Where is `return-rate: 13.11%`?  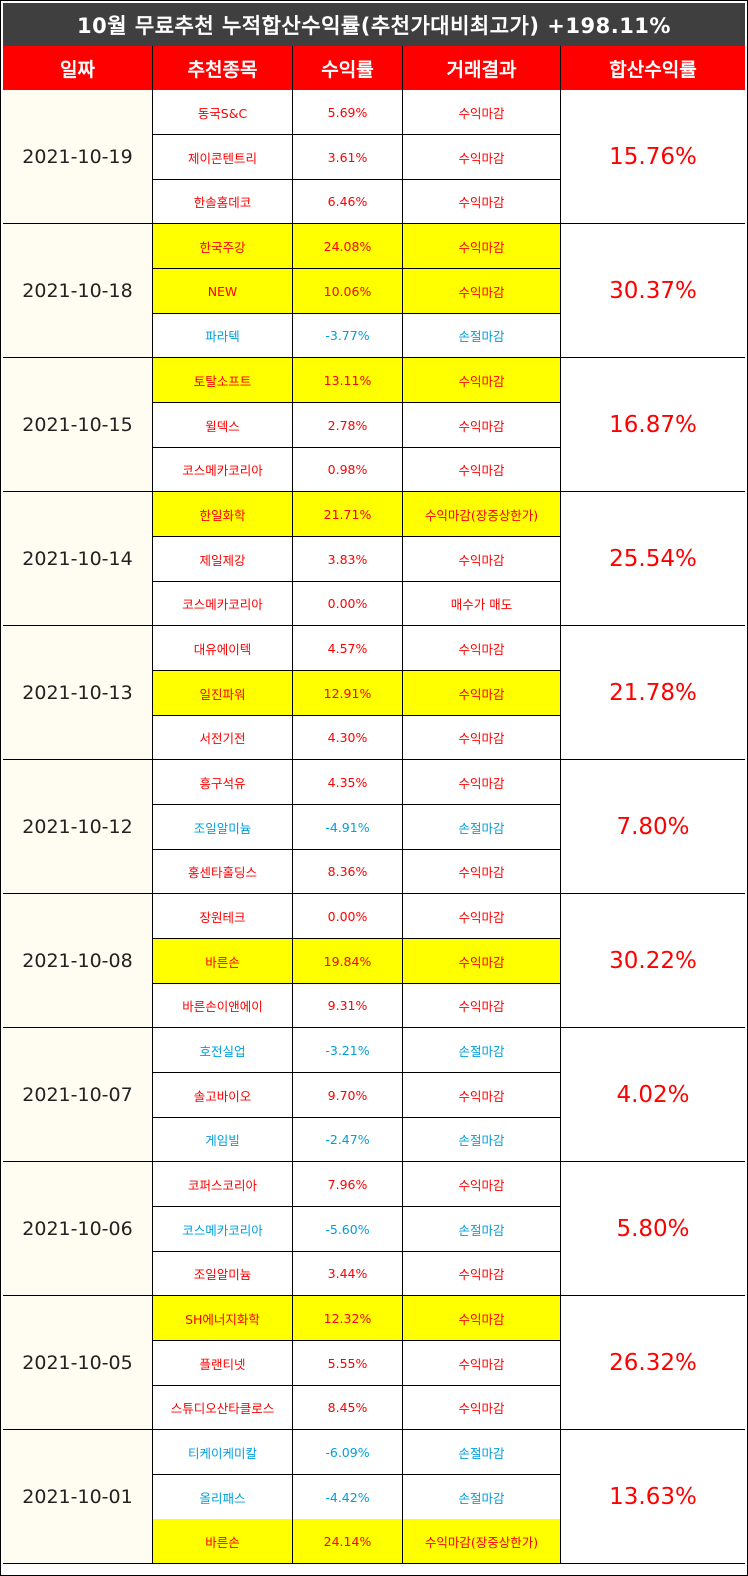 return-rate: 13.11% is located at coordinates (348, 380).